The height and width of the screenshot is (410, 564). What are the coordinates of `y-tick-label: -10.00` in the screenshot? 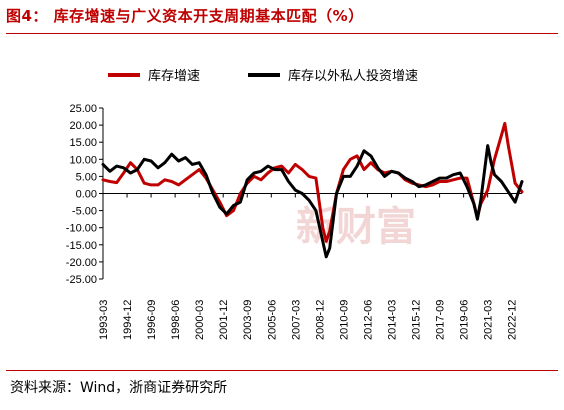 It's located at (81, 229).